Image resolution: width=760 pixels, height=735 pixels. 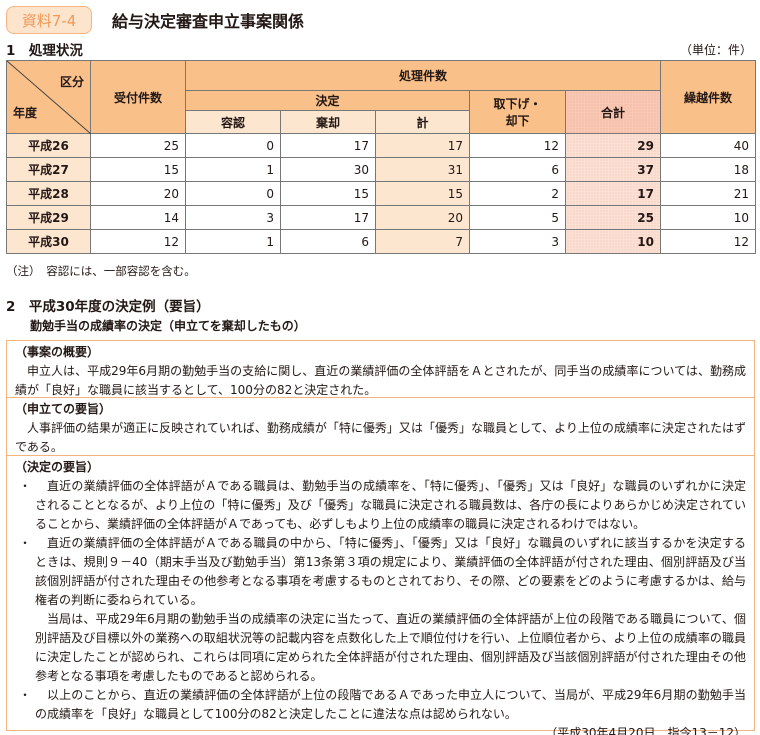 I want to click on header-shori: 処理件数, so click(x=423, y=75).